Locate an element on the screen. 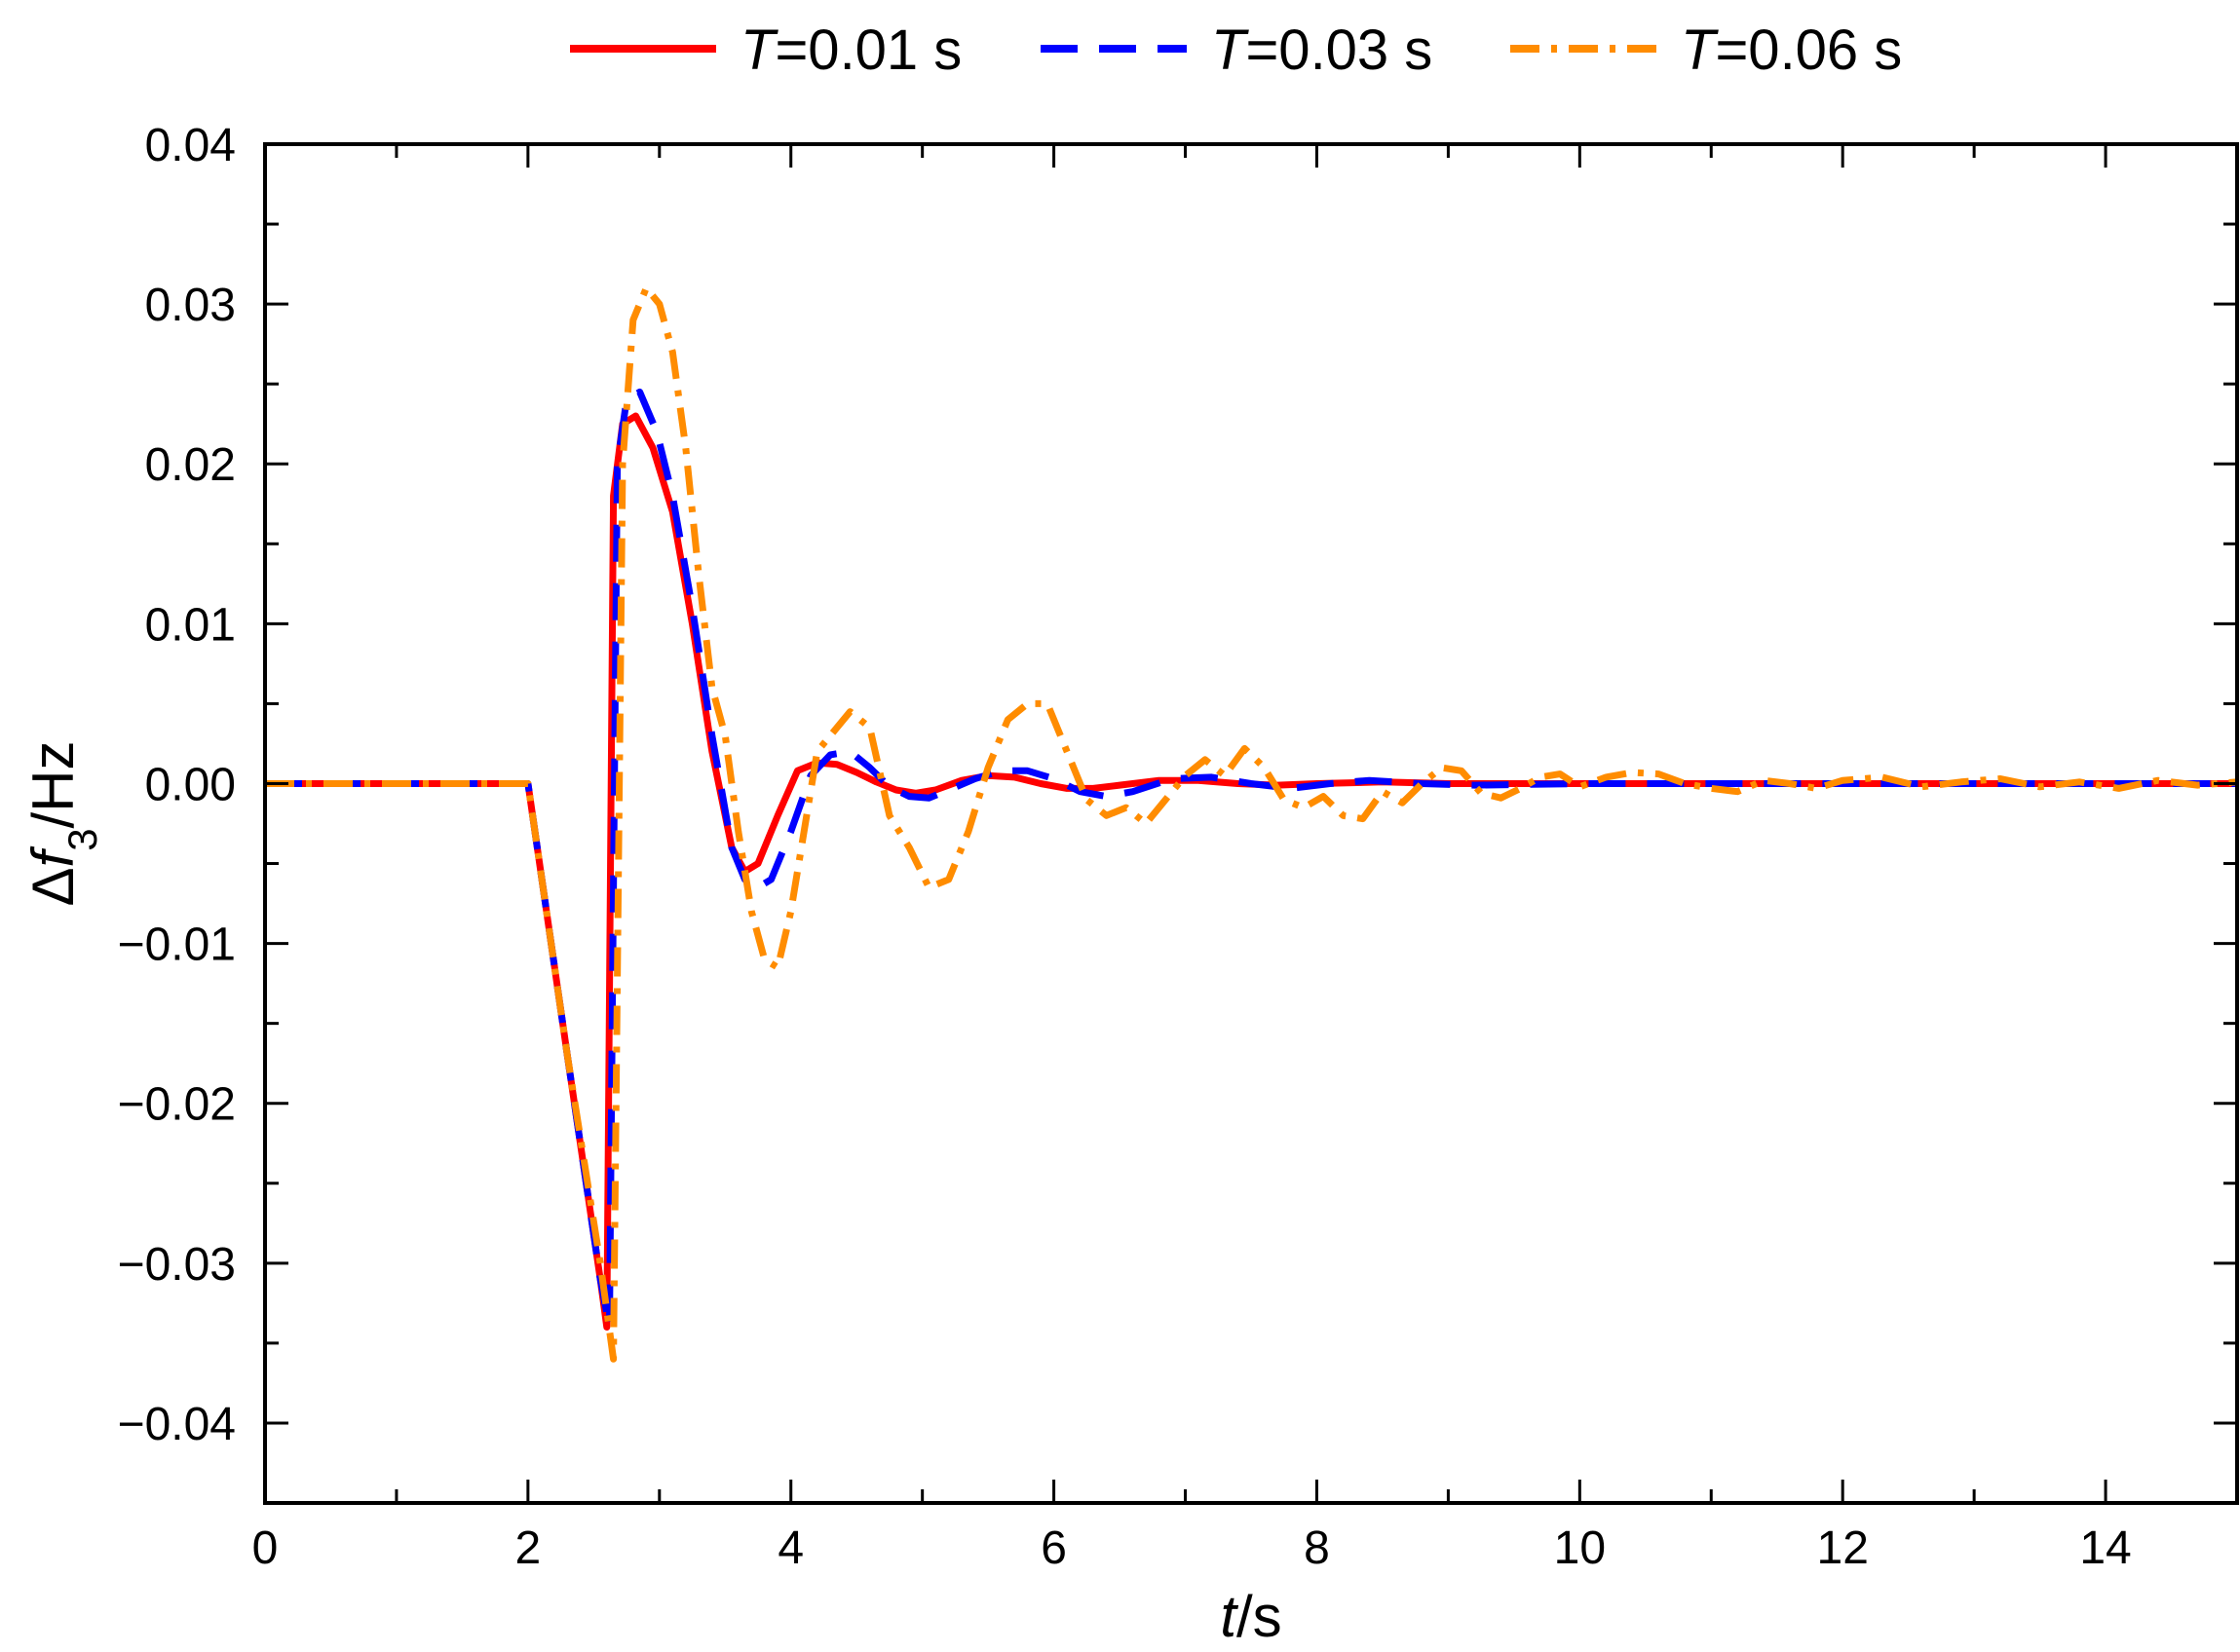 The height and width of the screenshot is (1652, 2240). x-tick-label: 10 is located at coordinates (1580, 1548).